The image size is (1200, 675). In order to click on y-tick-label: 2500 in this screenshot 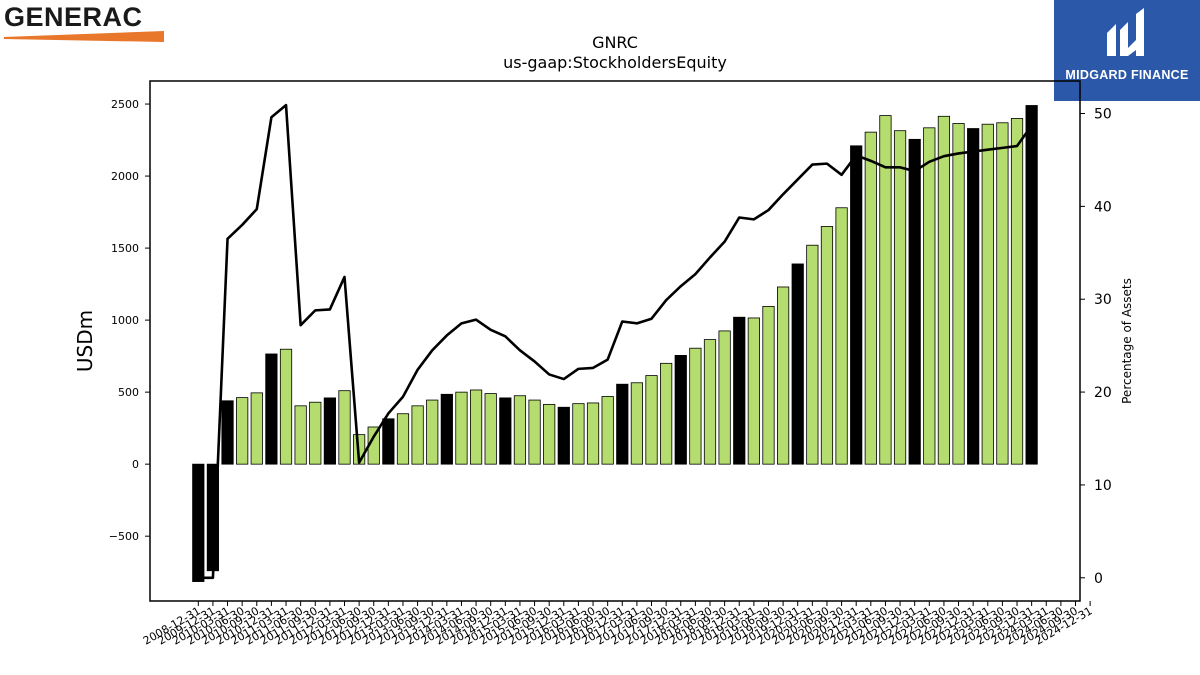, I will do `click(125, 104)`.